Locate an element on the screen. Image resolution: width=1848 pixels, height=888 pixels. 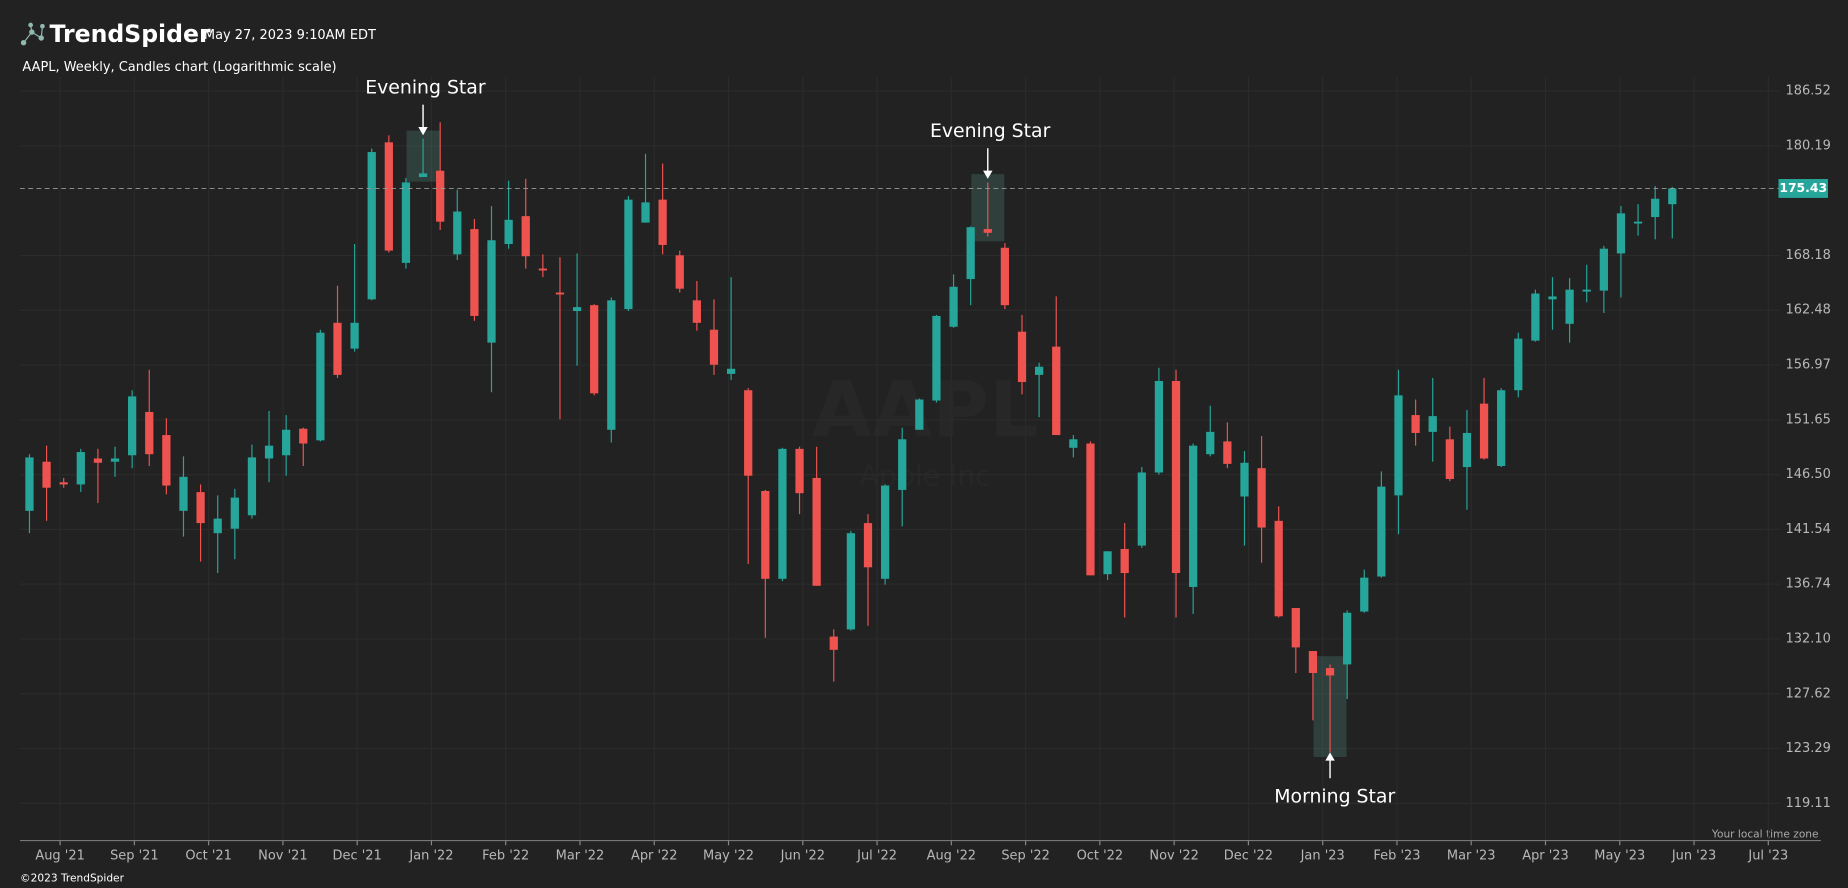
x-tick-label: Oct '22 is located at coordinates (1100, 855).